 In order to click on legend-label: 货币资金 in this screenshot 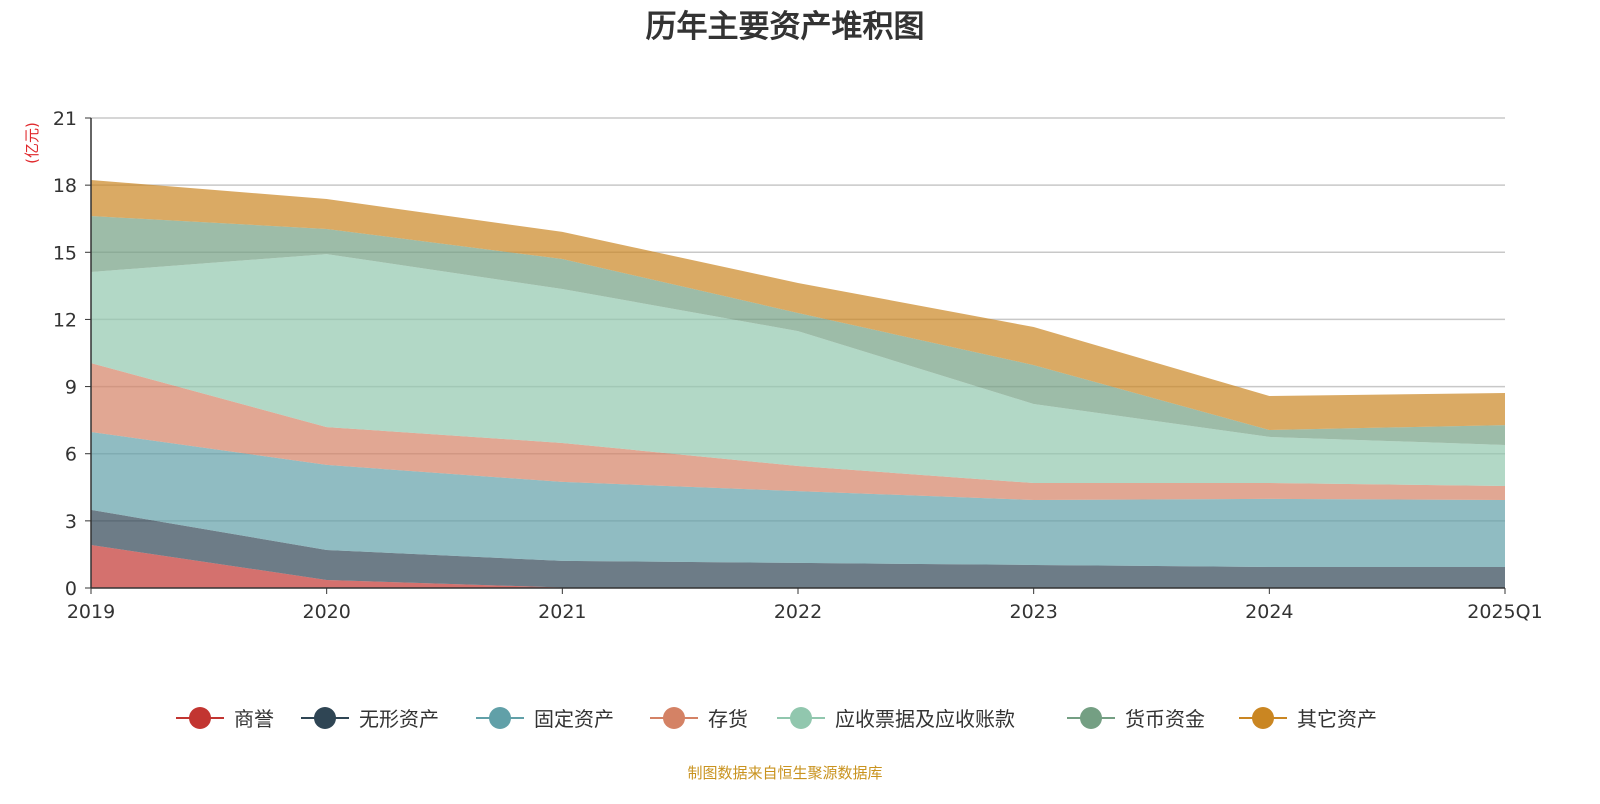, I will do `click(1165, 719)`.